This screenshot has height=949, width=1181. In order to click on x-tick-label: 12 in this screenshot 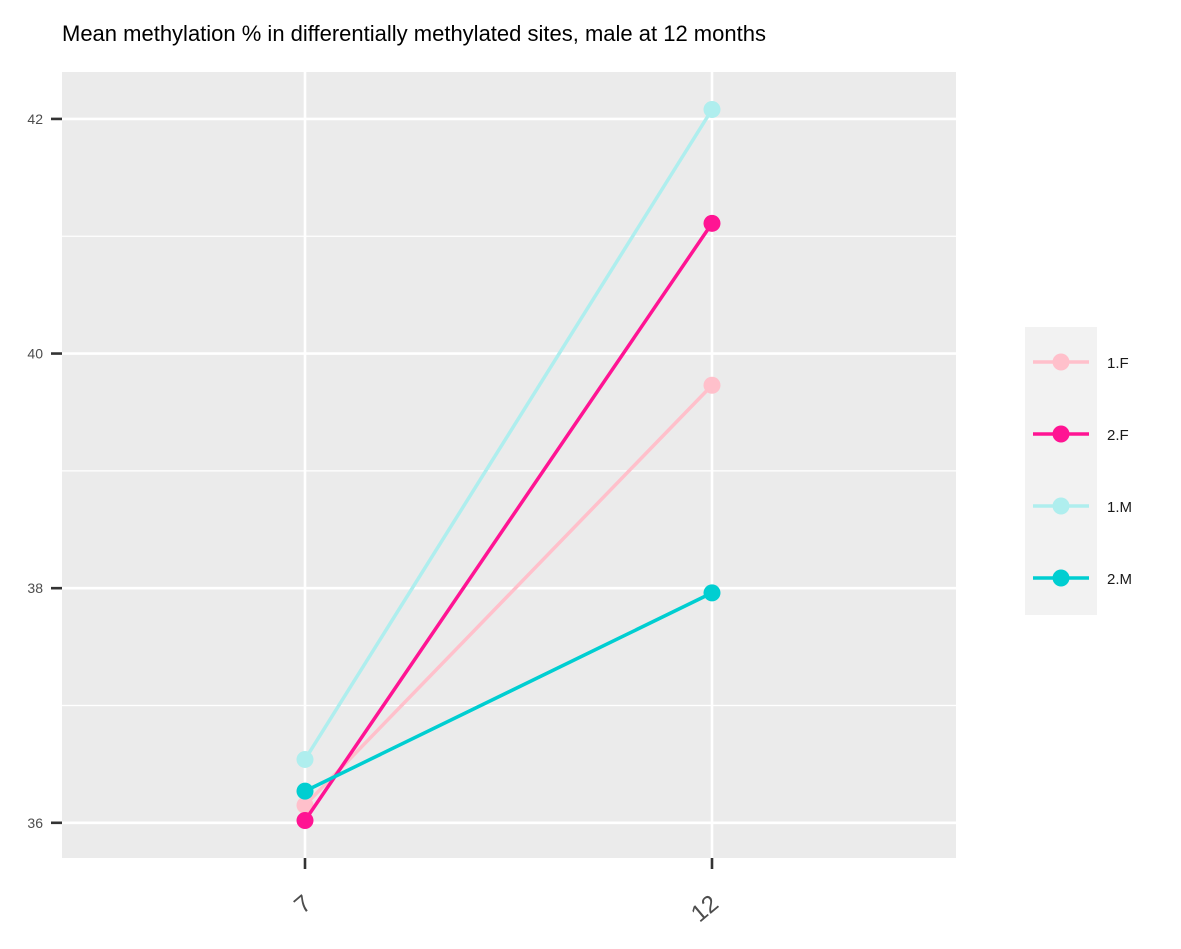, I will do `click(705, 909)`.